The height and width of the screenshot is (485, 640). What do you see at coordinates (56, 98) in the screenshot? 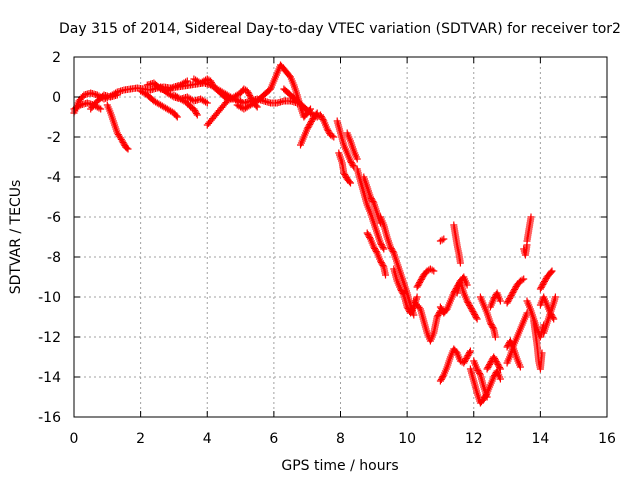
I see `y-tick-label: 0` at bounding box center [56, 98].